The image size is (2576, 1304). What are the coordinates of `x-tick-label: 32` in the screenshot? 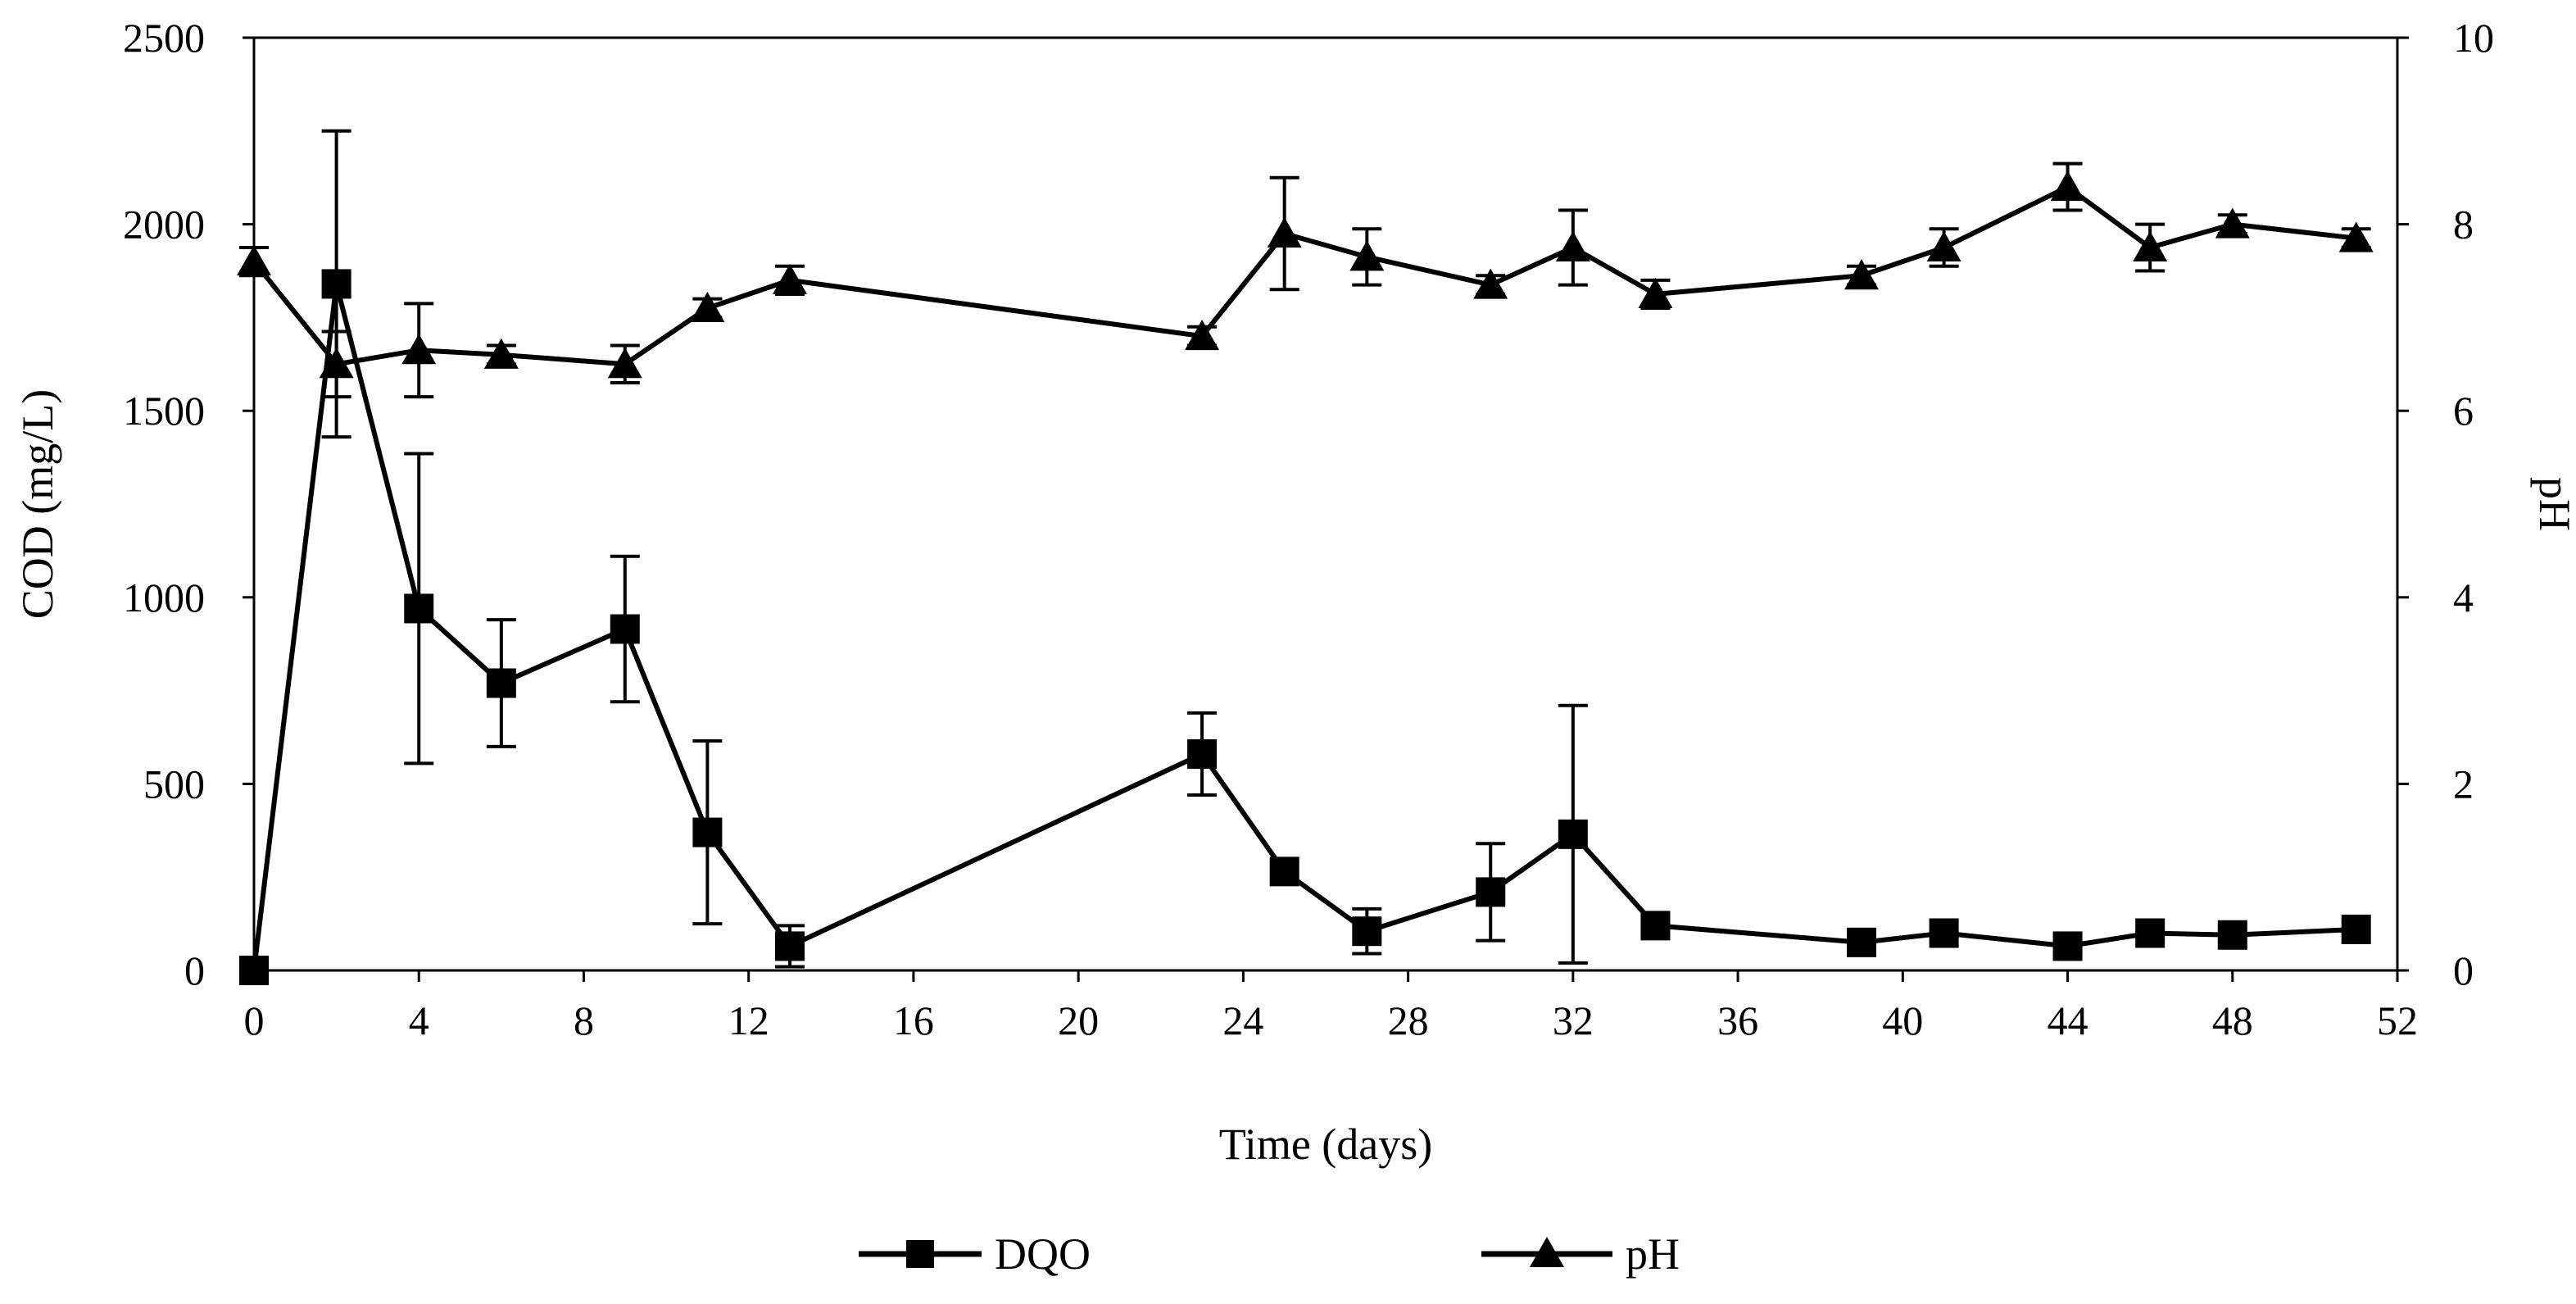 It's located at (1573, 1020).